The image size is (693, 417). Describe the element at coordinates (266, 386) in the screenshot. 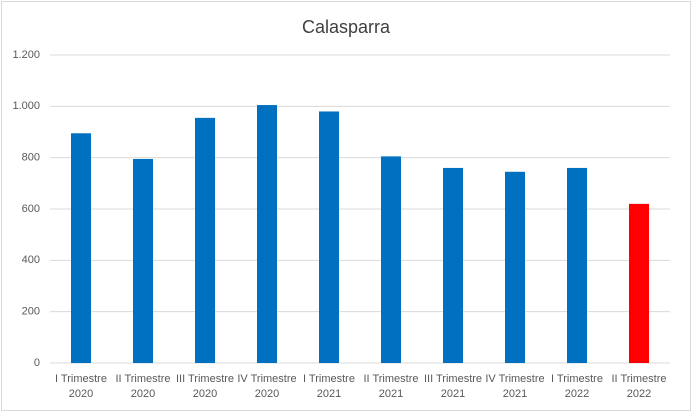

I see `x-tick-label: IV Trimestre 2020` at that location.